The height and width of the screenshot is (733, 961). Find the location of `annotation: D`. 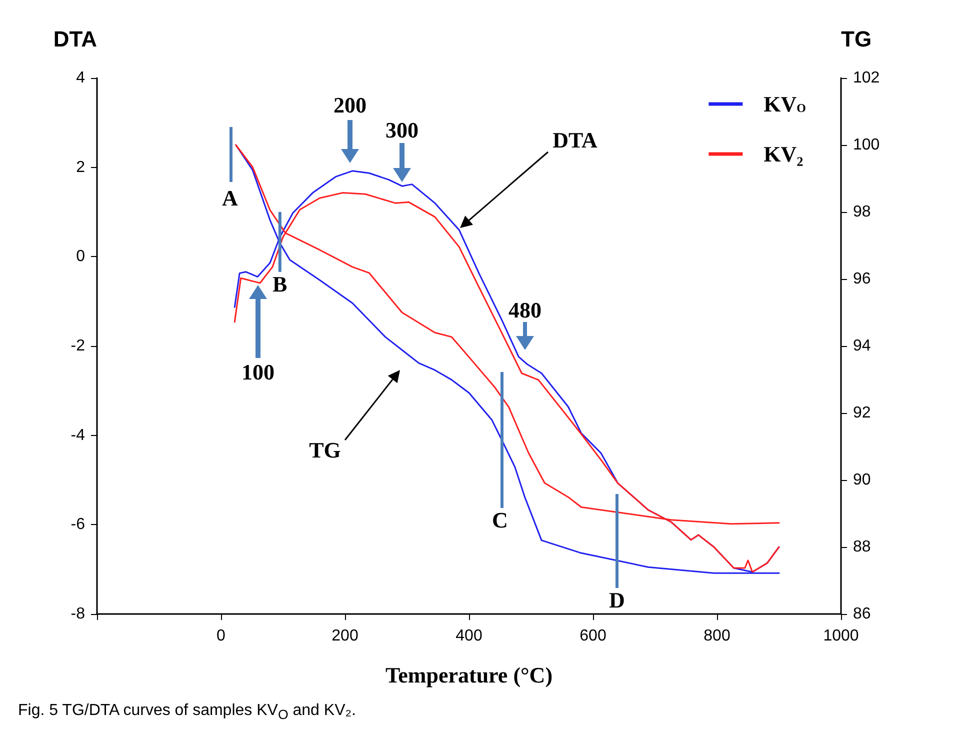

annotation: D is located at coordinates (617, 600).